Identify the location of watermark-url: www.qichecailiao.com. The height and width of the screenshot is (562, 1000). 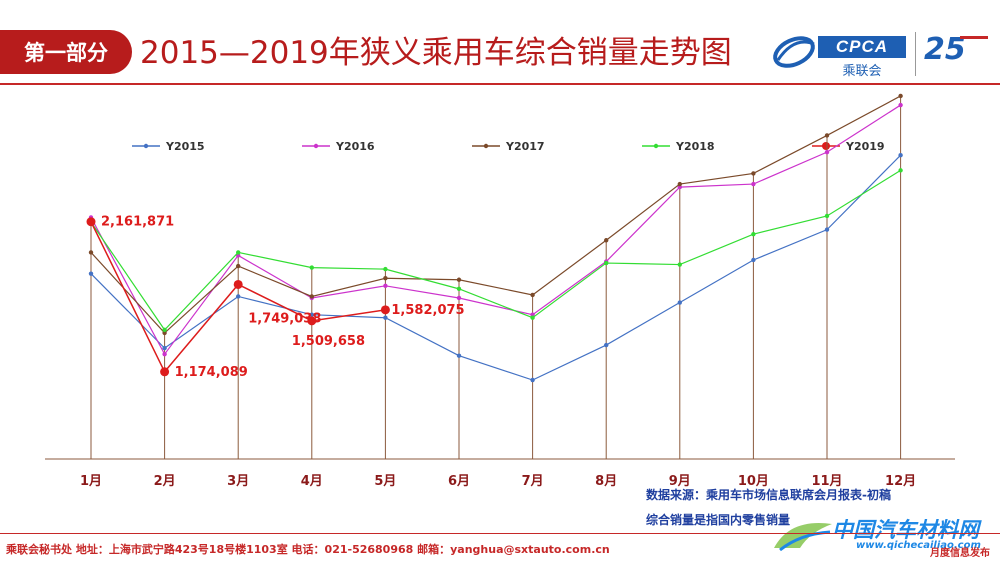
(918, 545).